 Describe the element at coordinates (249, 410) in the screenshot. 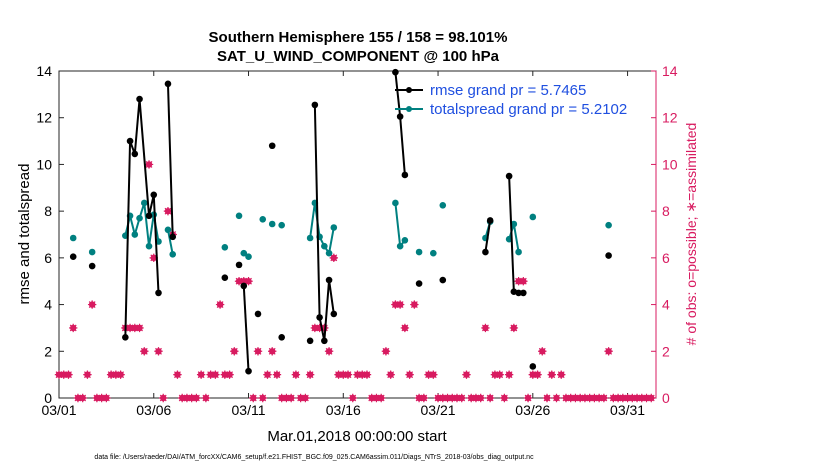

I see `x-tick-label: 03/11` at that location.